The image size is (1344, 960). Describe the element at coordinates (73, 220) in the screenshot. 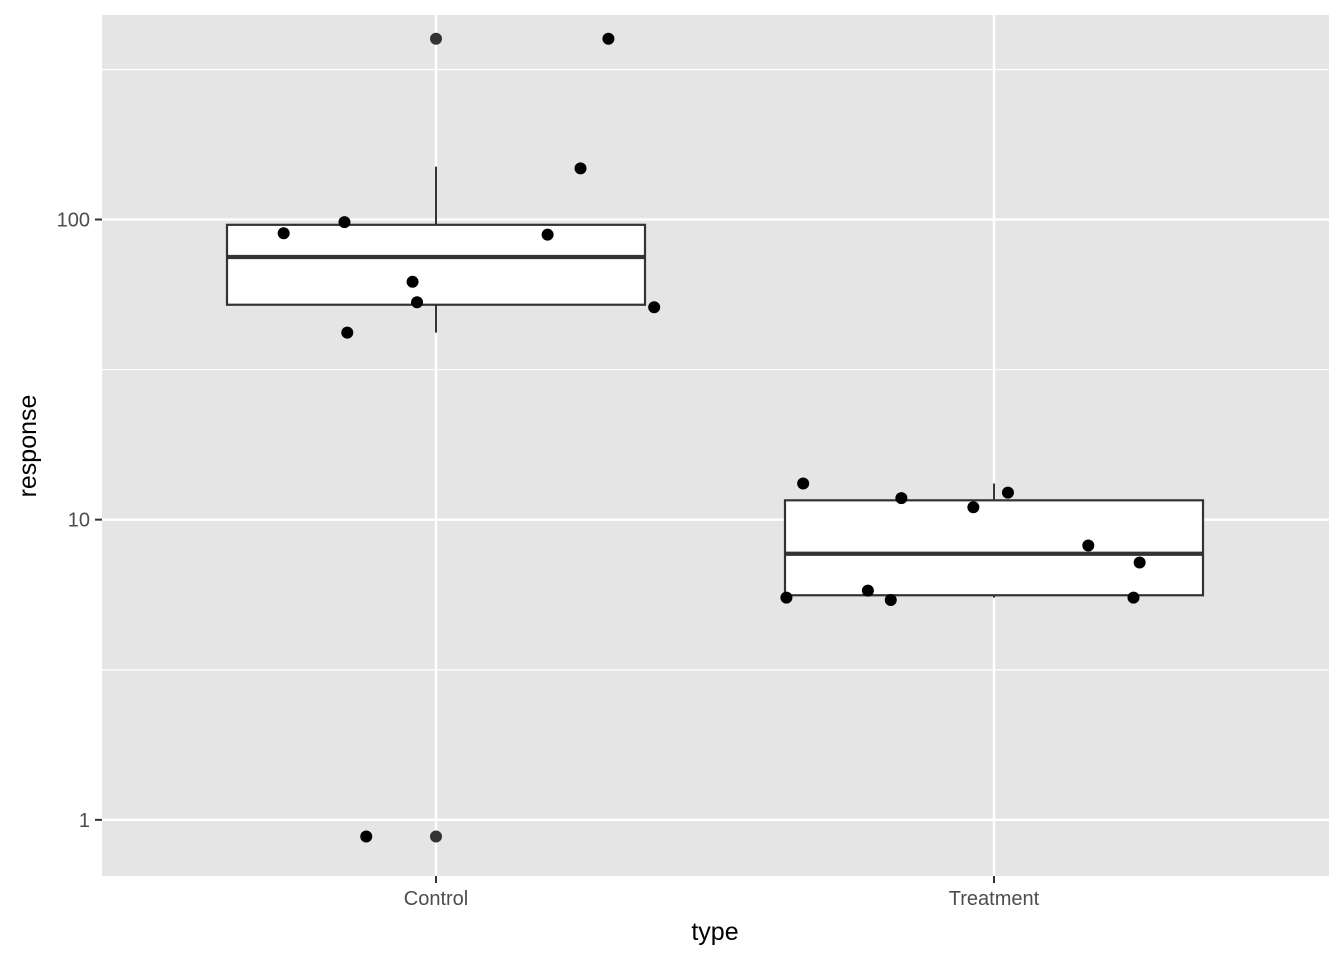

I see `y-tick-label: 100` at that location.